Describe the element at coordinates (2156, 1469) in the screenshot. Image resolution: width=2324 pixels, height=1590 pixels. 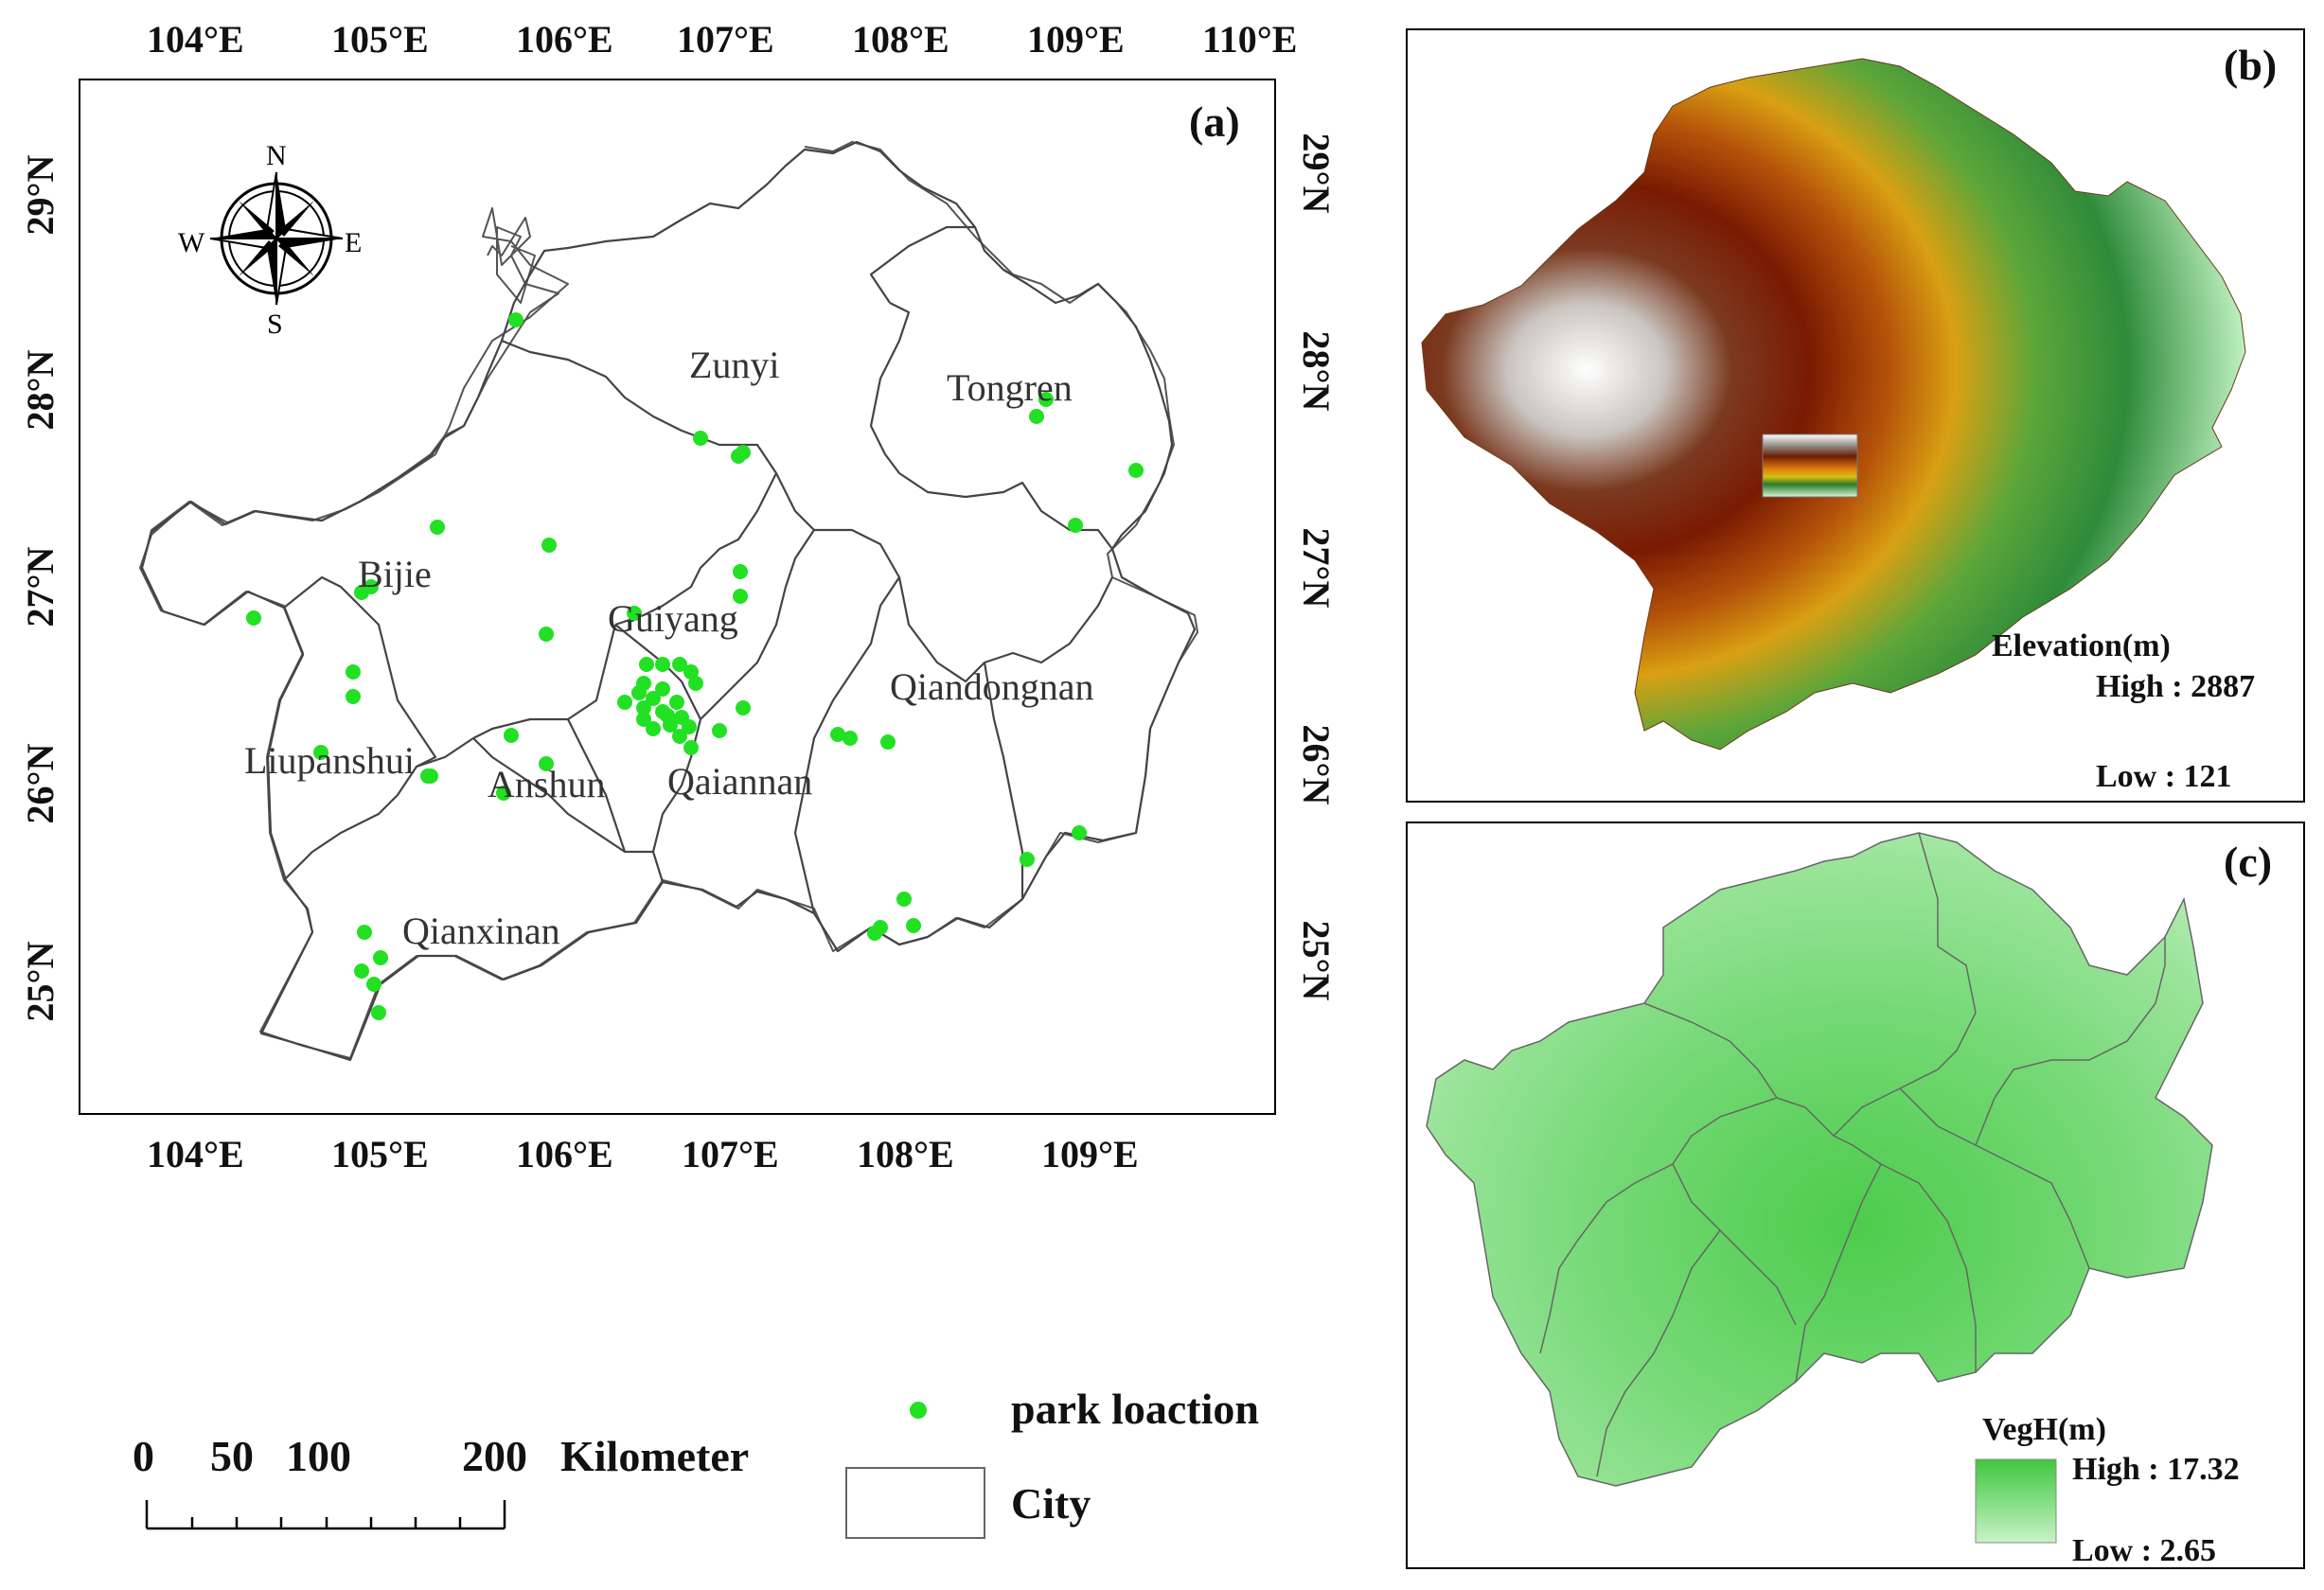
I see `veg-legend-high: High : 17.32` at that location.